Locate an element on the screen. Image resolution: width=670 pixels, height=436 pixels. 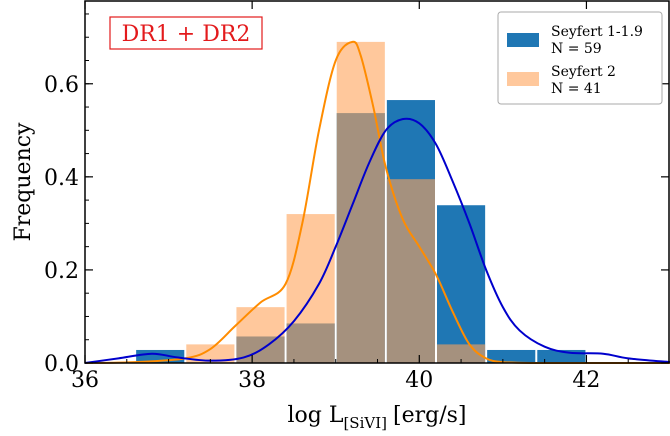
annotation-label: DR1 + DR2 is located at coordinates (186, 34).